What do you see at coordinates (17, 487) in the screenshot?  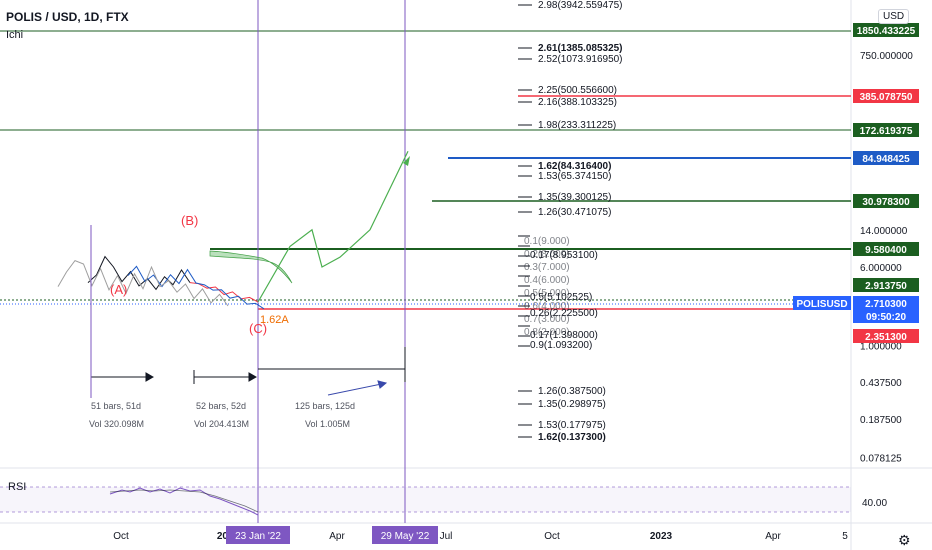 I see `rsi-label: RSI` at bounding box center [17, 487].